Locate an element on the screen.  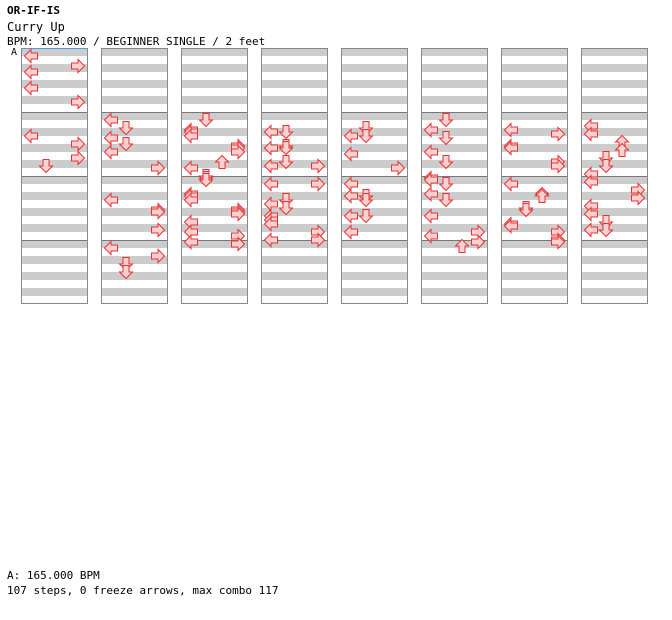
bpm-change-list: A: 165.000 BPM is located at coordinates (53, 575).